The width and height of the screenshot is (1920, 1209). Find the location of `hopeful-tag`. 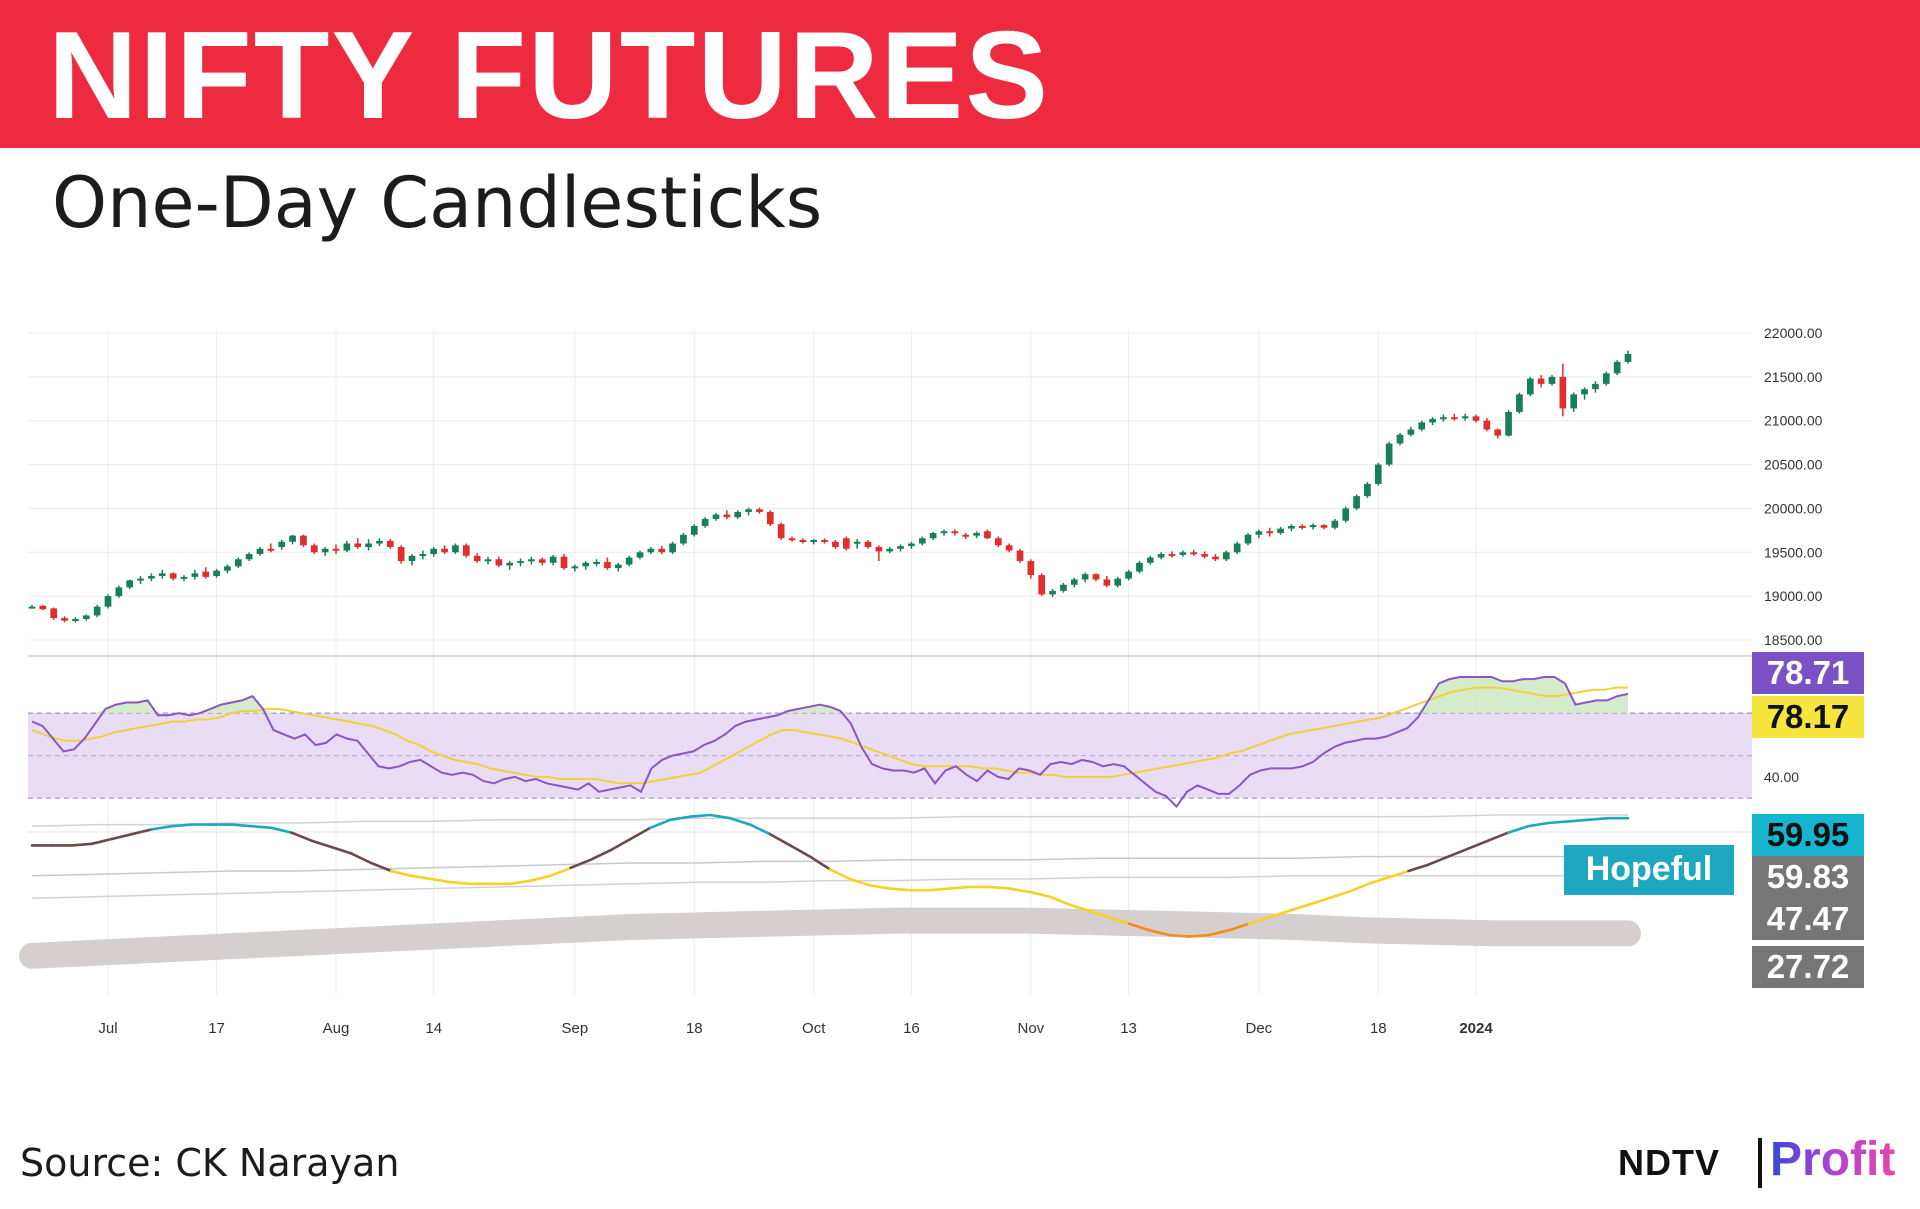

hopeful-tag is located at coordinates (1649, 870).